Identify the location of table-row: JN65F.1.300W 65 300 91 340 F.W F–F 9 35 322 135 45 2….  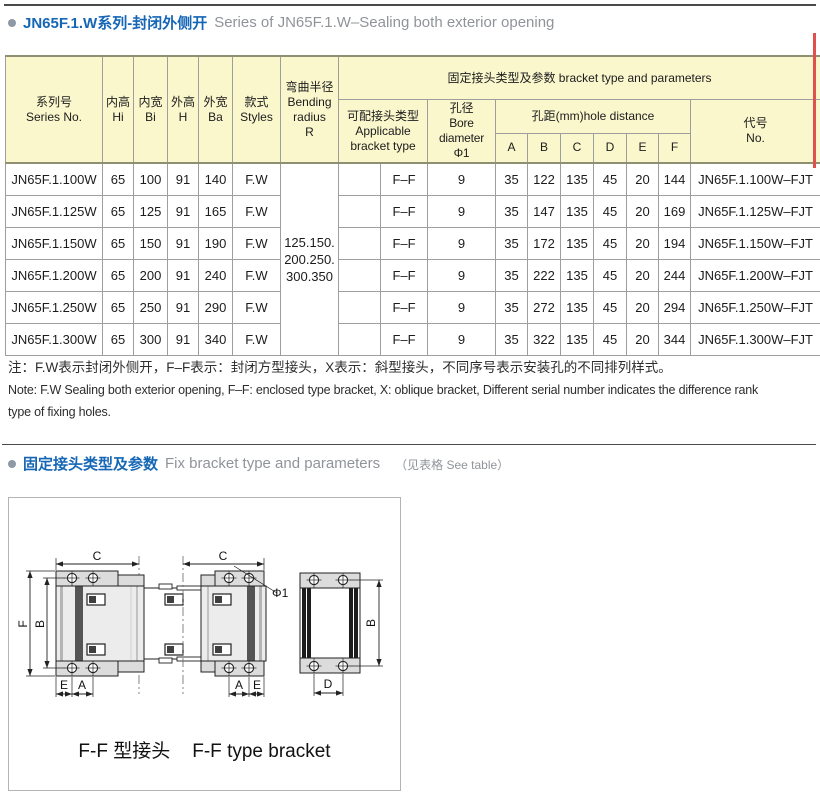
(412, 339).